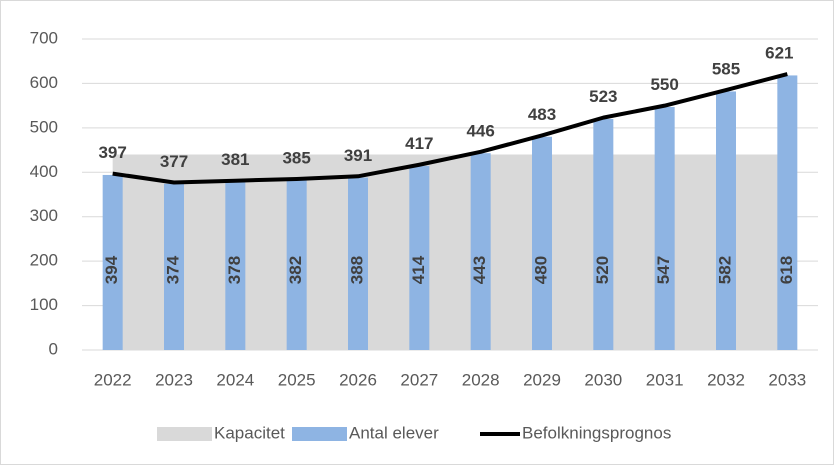  Describe the element at coordinates (603, 379) in the screenshot. I see `x-tick-label: 2030` at that location.